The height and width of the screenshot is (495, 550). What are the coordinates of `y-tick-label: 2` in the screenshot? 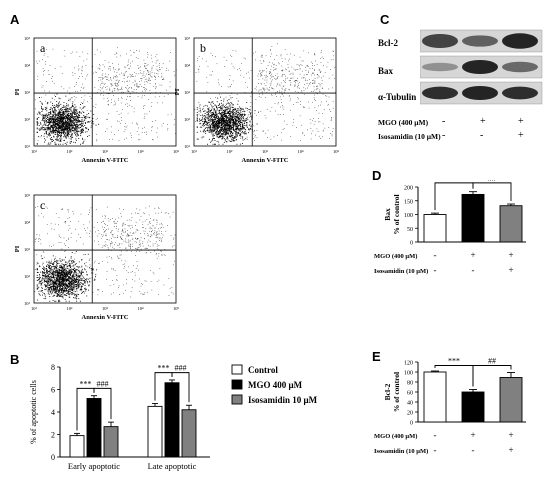 It's located at (53, 435).